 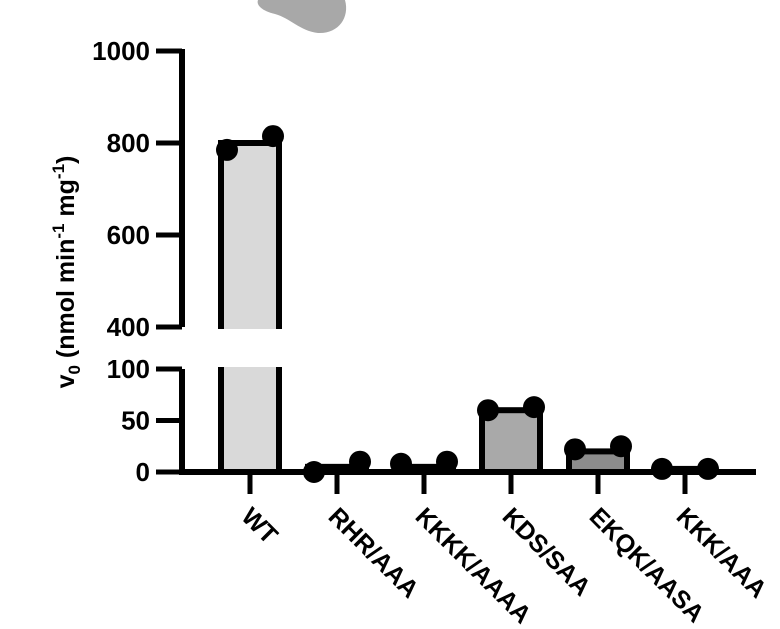 I want to click on gray-blob-decoration, so click(x=302, y=17).